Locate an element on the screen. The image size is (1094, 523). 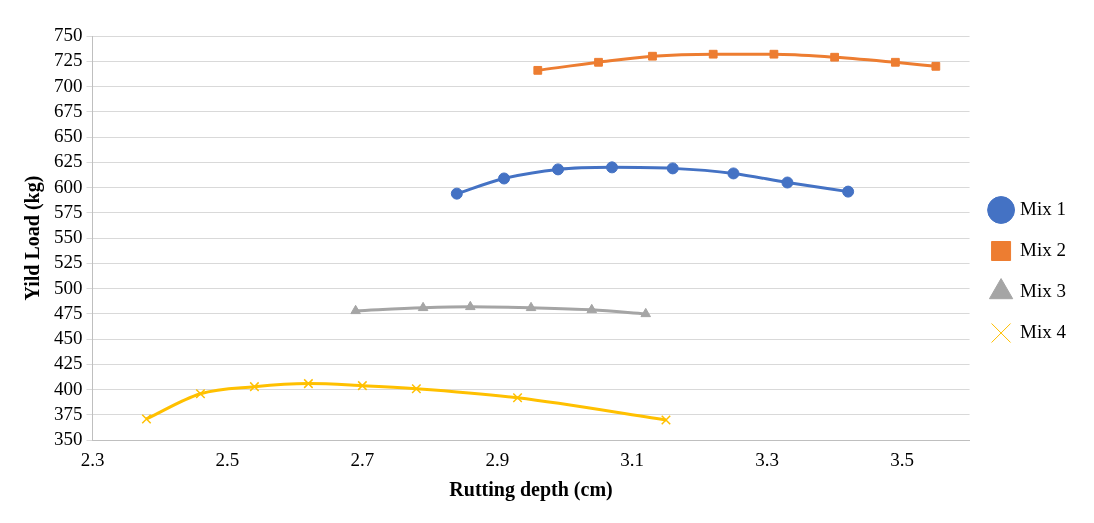
legend-label: Mix 3 is located at coordinates (1043, 290).